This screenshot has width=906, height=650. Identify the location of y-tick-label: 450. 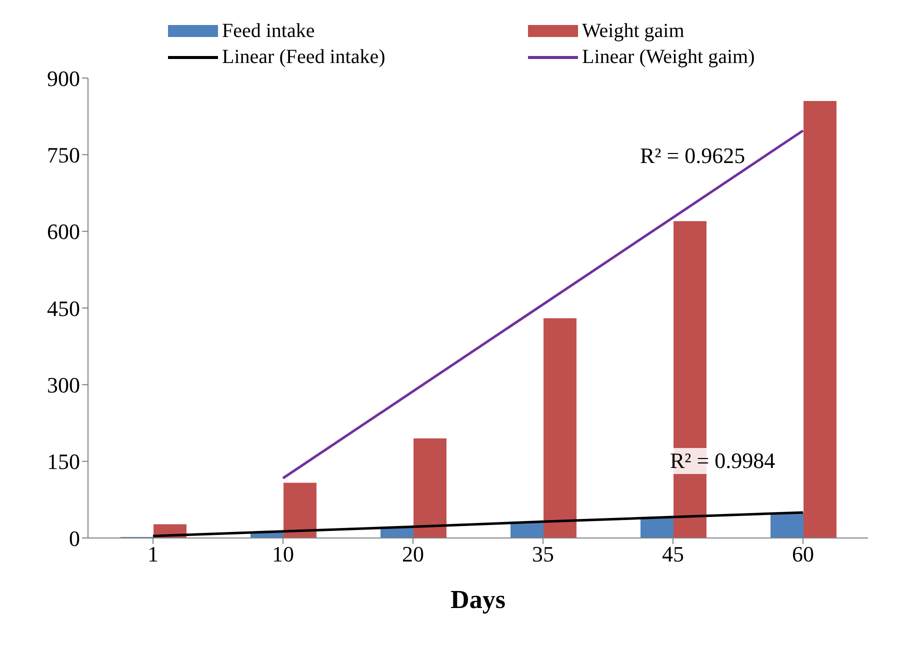
(63, 308).